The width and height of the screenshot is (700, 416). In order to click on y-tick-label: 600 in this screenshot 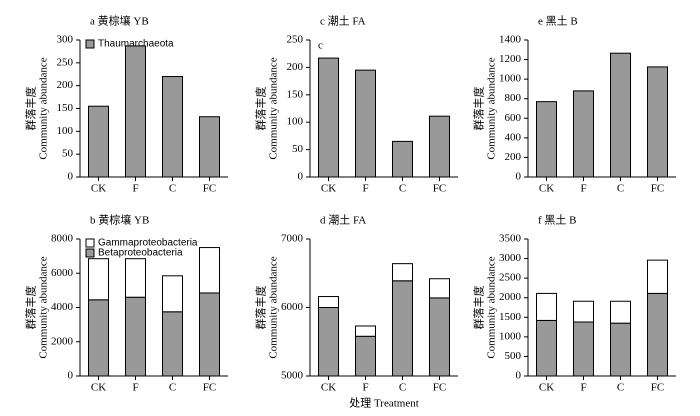, I will do `click(513, 118)`.